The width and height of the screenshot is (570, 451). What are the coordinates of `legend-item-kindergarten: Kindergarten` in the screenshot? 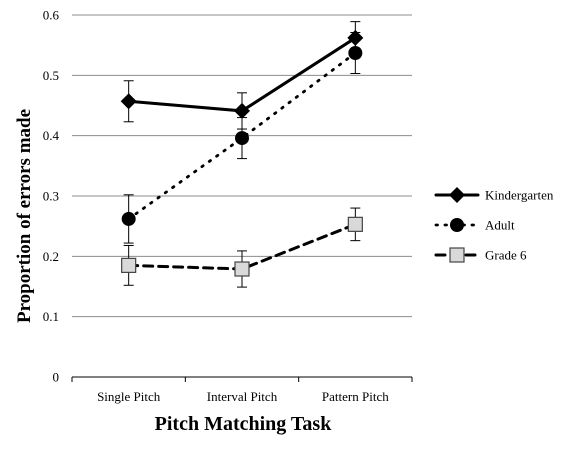 It's located at (494, 195).